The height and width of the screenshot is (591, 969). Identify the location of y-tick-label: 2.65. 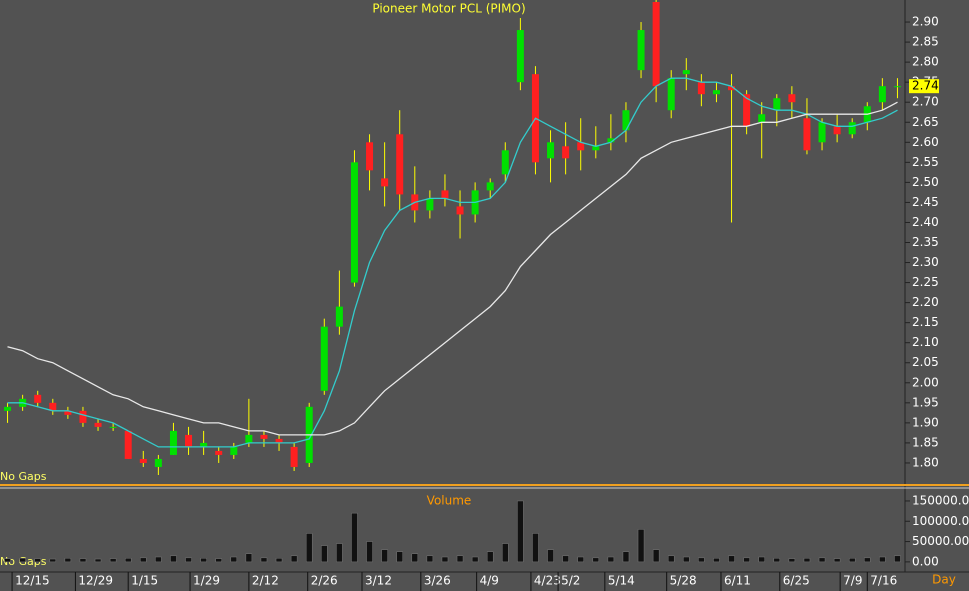
(925, 122).